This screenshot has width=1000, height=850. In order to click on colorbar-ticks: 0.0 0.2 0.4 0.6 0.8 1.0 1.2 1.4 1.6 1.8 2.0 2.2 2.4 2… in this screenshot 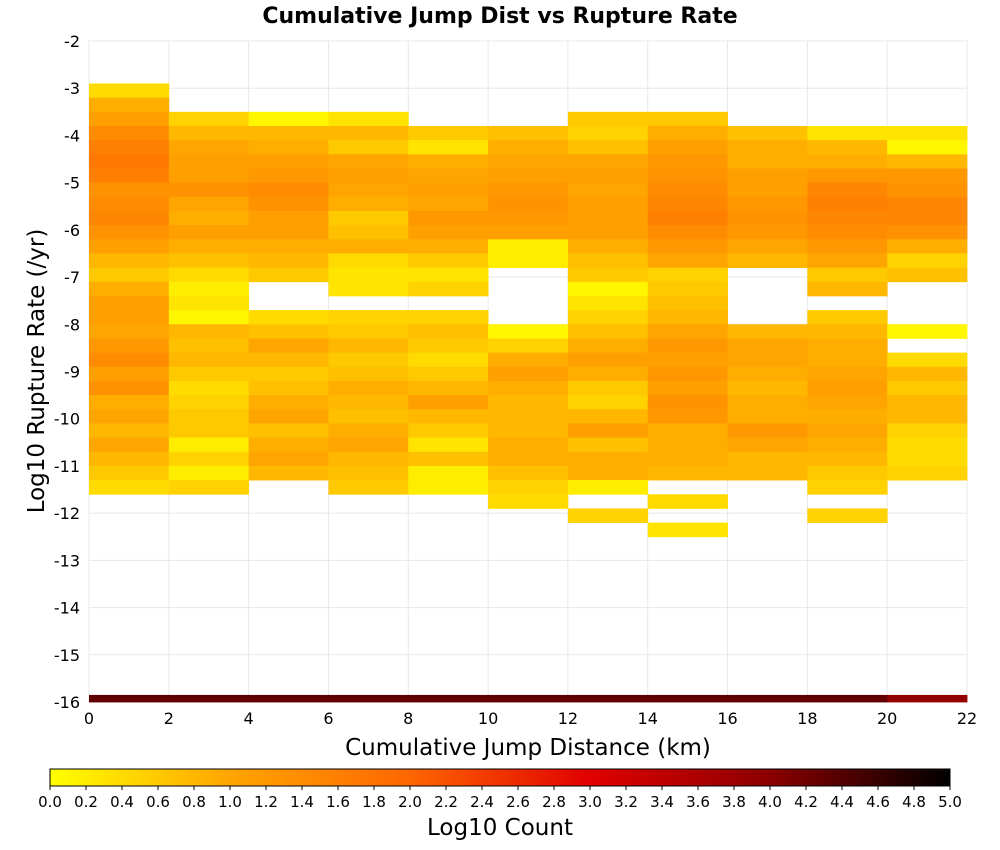, I will do `click(500, 798)`.